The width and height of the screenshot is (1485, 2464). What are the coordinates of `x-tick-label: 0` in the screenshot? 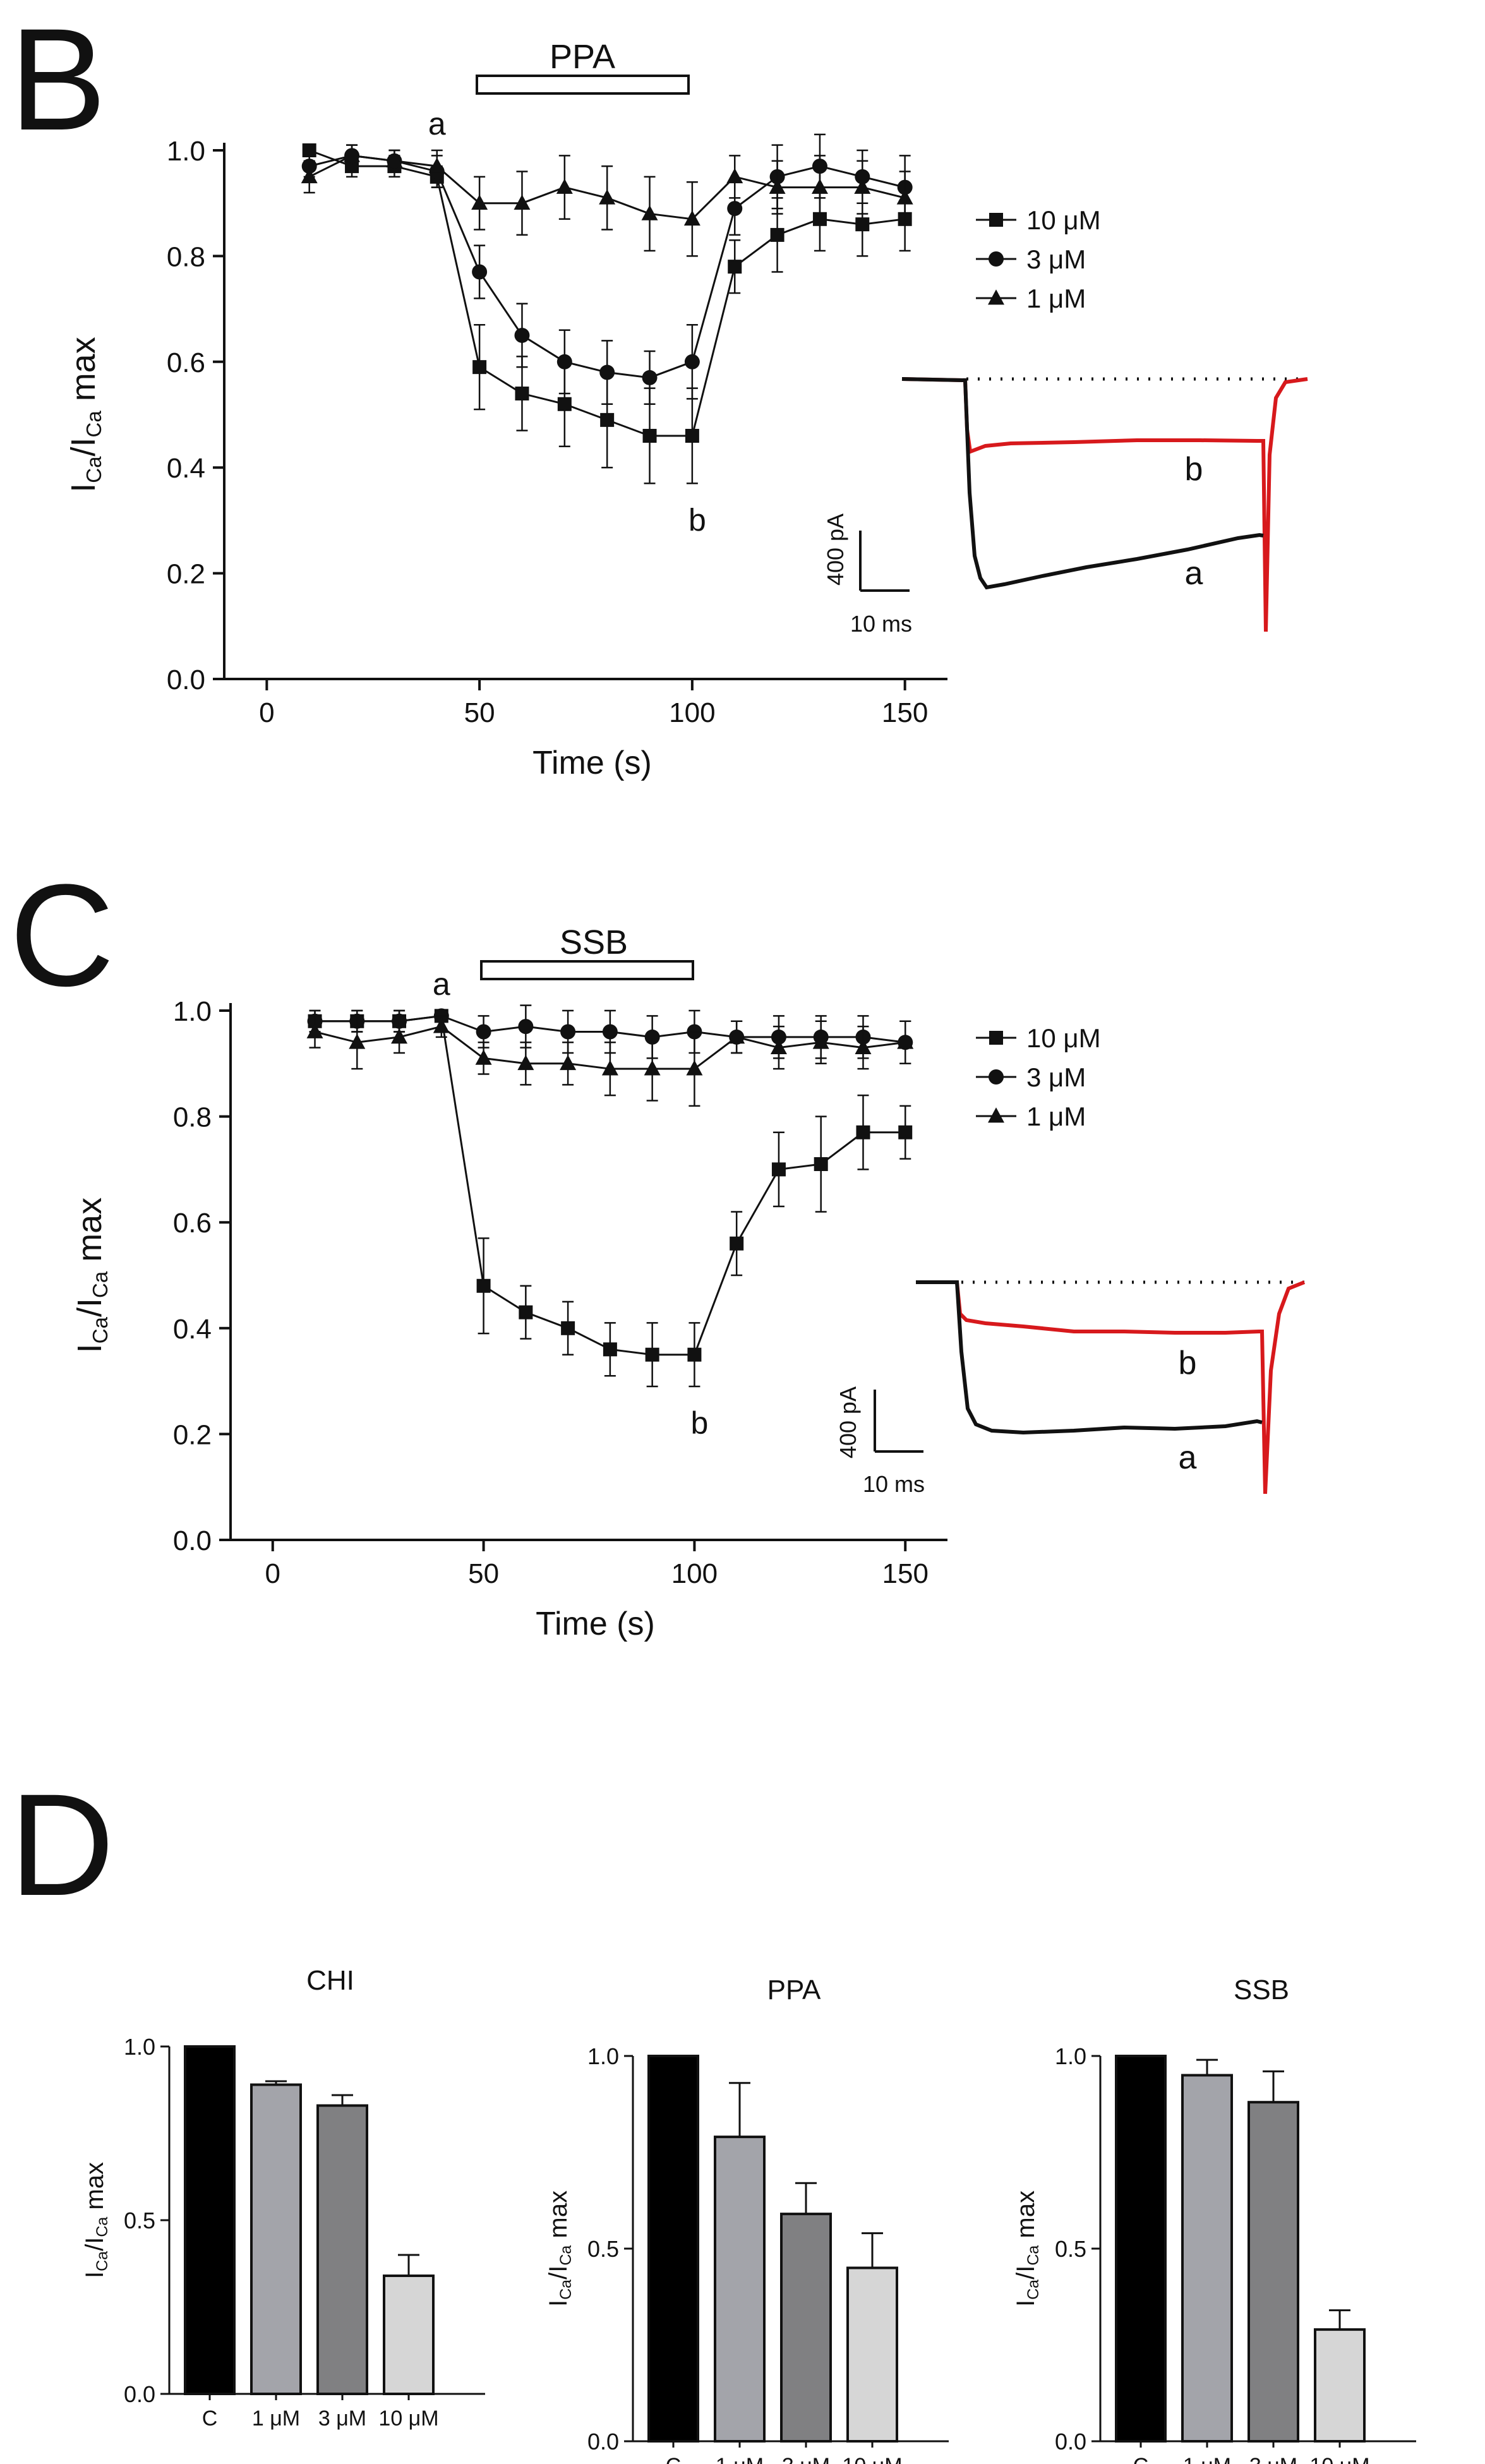 It's located at (266, 712).